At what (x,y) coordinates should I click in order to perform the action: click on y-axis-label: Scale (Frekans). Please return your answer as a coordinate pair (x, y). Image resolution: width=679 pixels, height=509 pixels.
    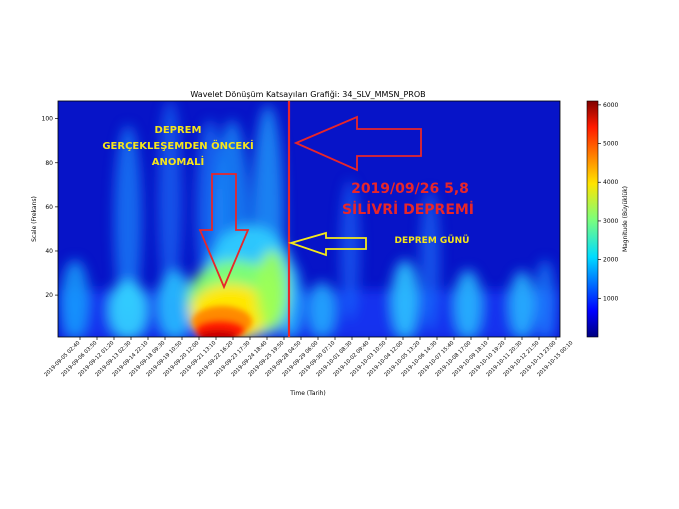
    Looking at the image, I should click on (34, 219).